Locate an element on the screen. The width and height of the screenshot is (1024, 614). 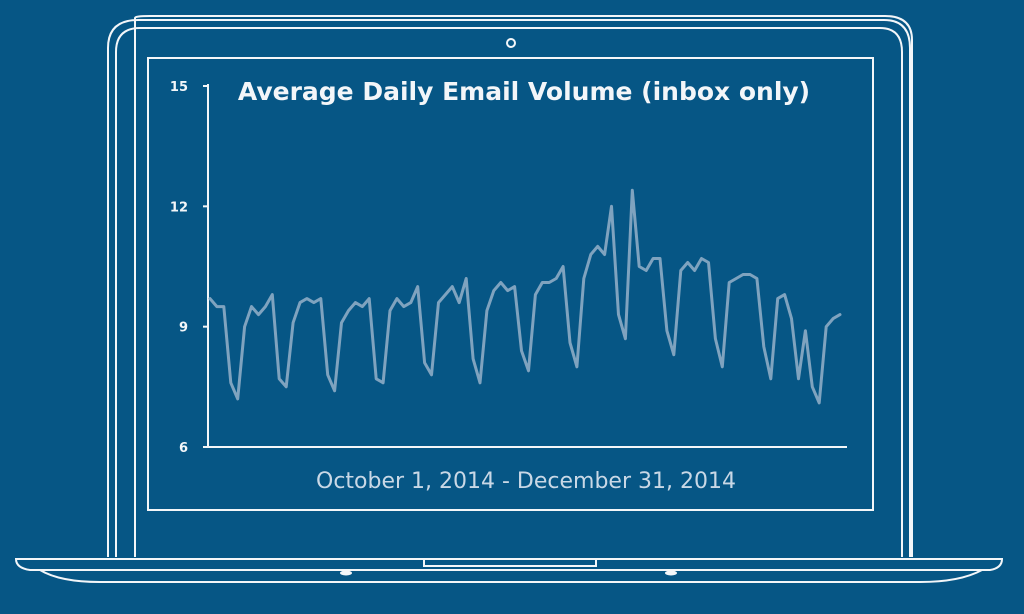
laptop-base-bottom is located at coordinates (511, 576).